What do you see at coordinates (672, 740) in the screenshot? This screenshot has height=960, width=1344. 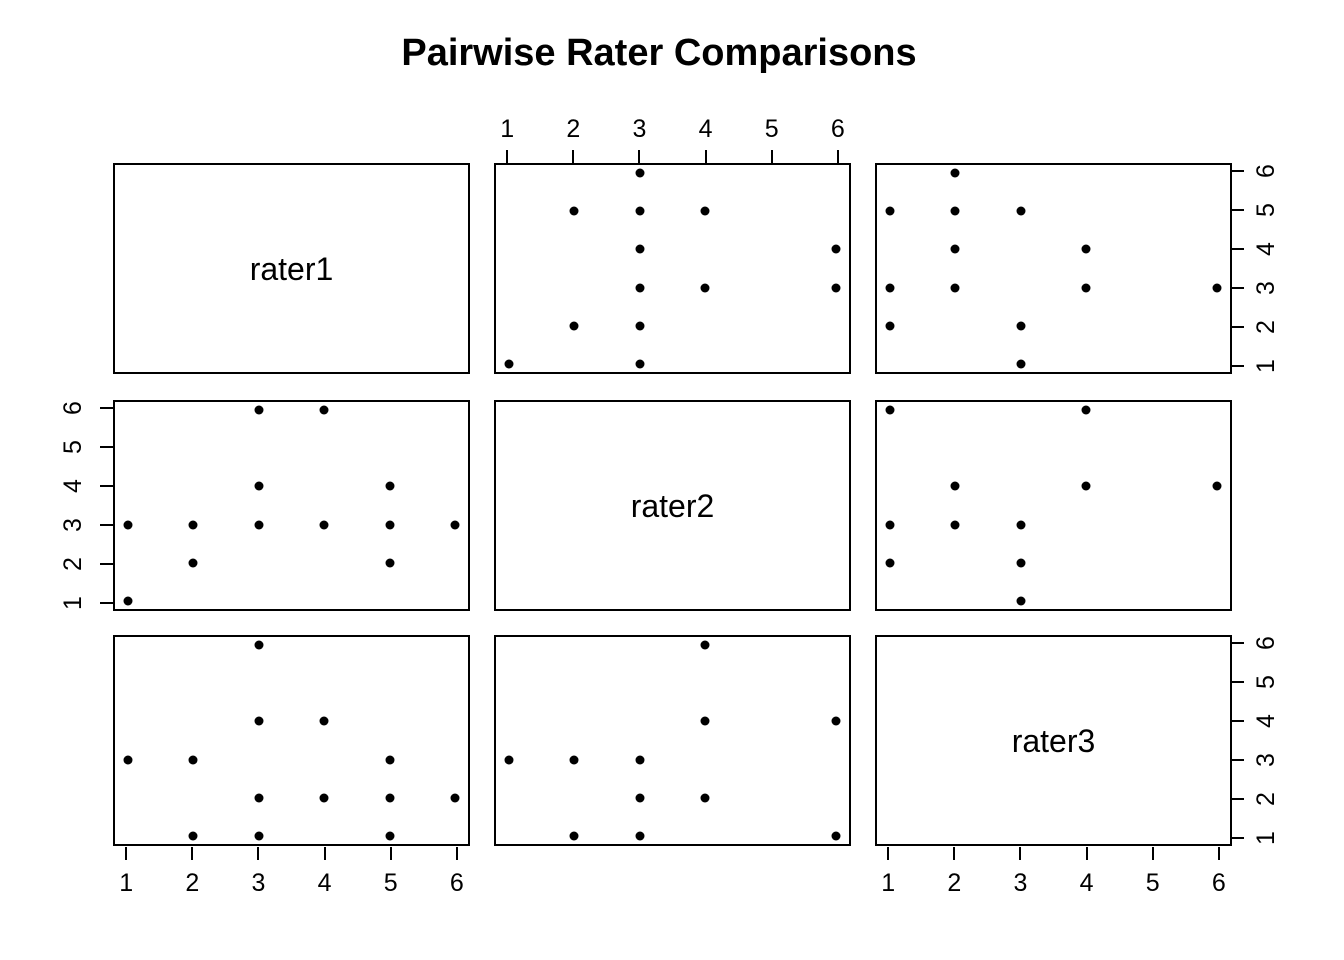 I see `scatter-rater3-vs-rater2` at bounding box center [672, 740].